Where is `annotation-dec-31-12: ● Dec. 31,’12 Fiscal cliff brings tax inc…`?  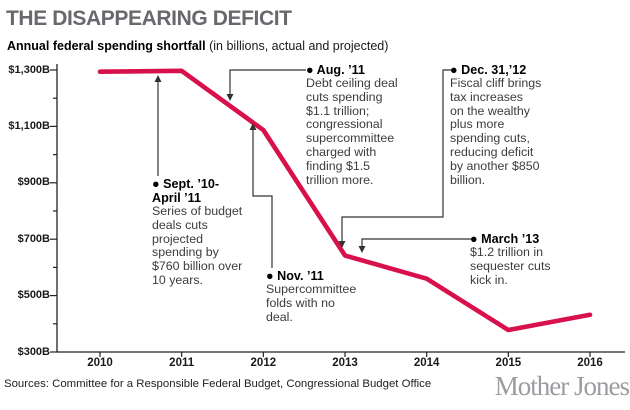 annotation-dec-31-12: ● Dec. 31,’12 Fiscal cliff brings tax inc… is located at coordinates (511, 125).